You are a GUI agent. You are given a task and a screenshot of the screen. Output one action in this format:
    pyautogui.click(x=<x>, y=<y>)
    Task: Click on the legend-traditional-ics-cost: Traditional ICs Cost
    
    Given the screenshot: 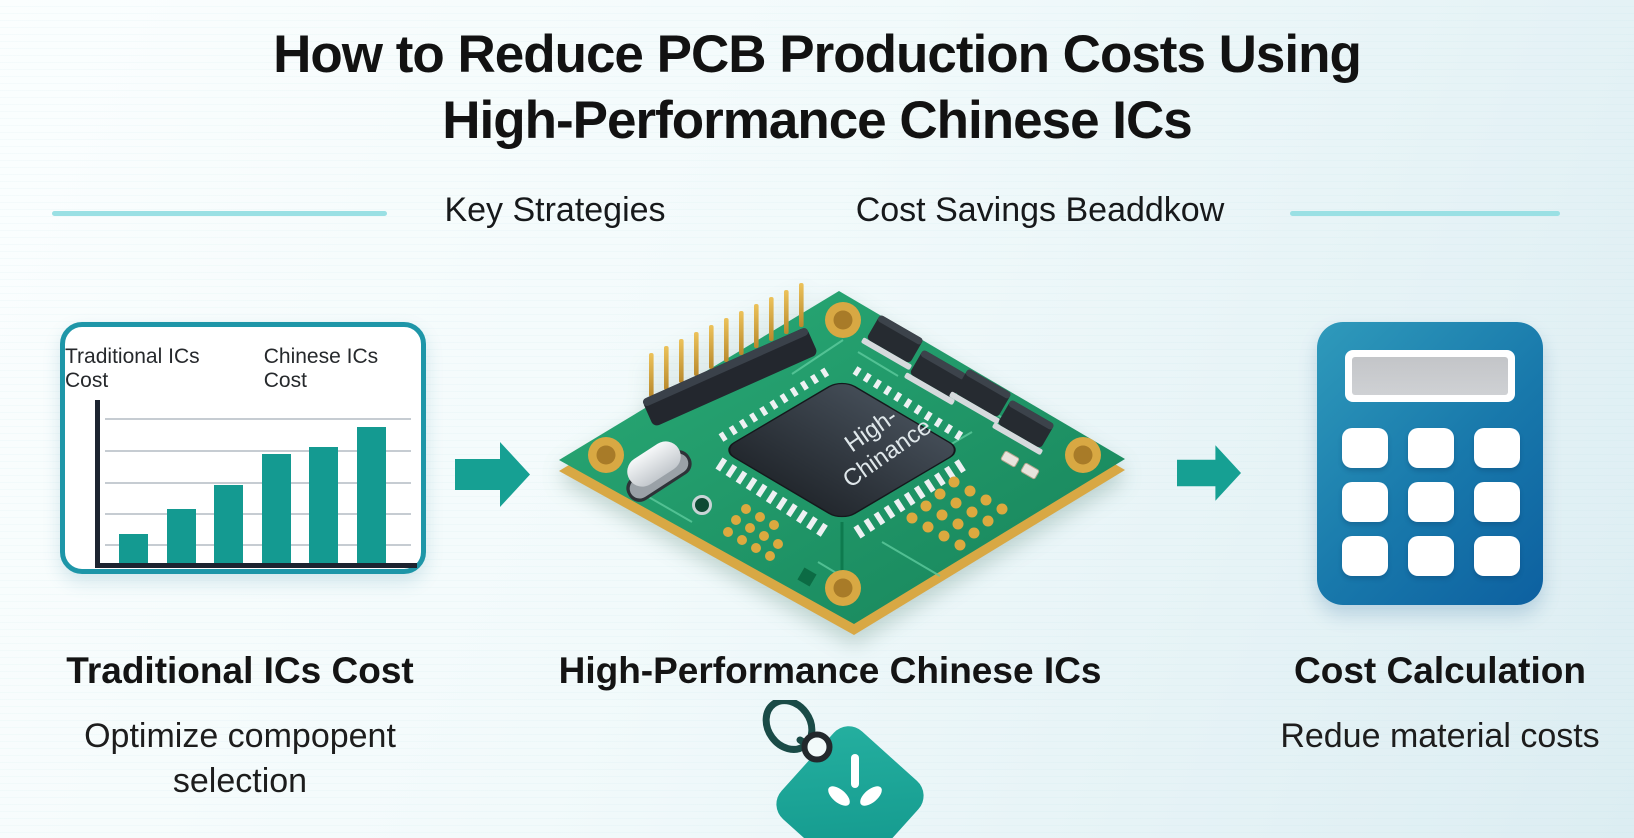 What is the action you would take?
    pyautogui.click(x=132, y=368)
    